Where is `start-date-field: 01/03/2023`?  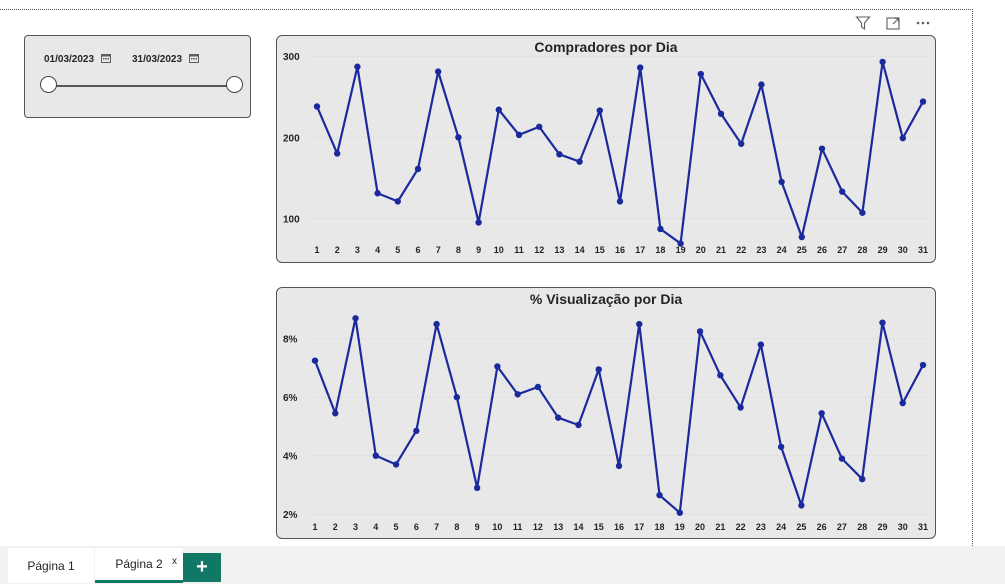
start-date-field: 01/03/2023 is located at coordinates (78, 59).